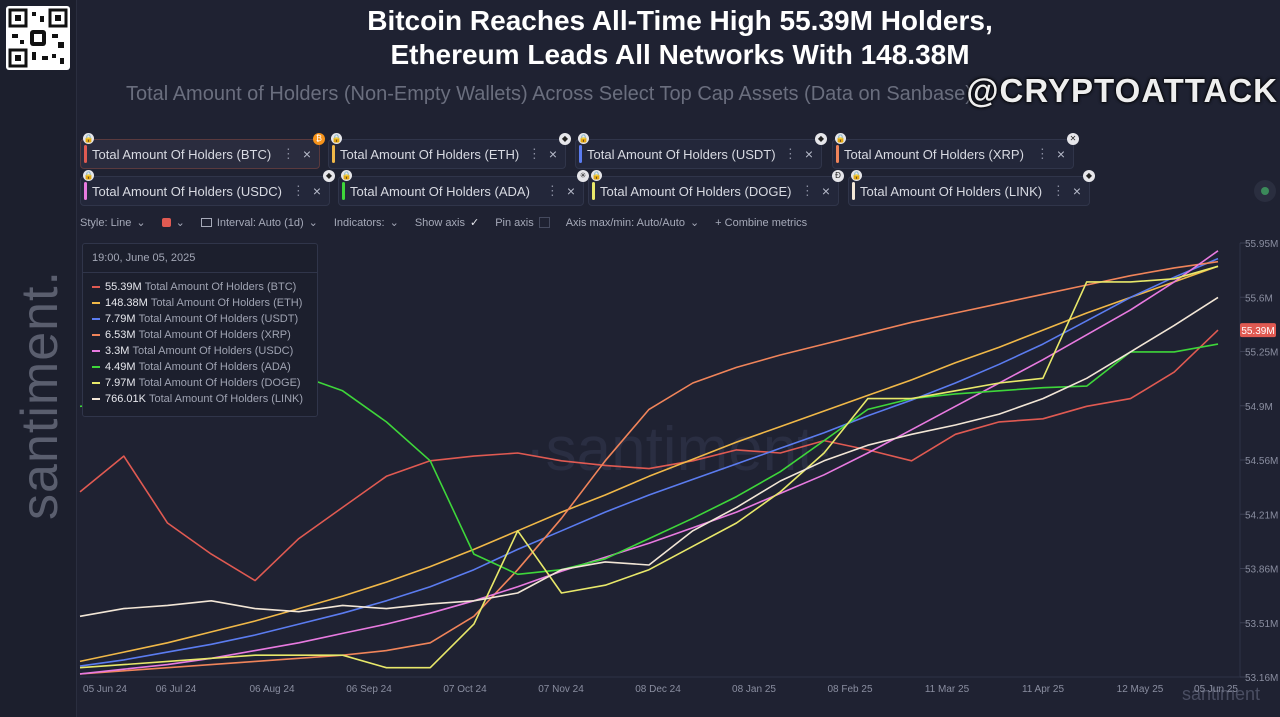  Describe the element at coordinates (1265, 191) in the screenshot. I see `toggle-icon` at that location.